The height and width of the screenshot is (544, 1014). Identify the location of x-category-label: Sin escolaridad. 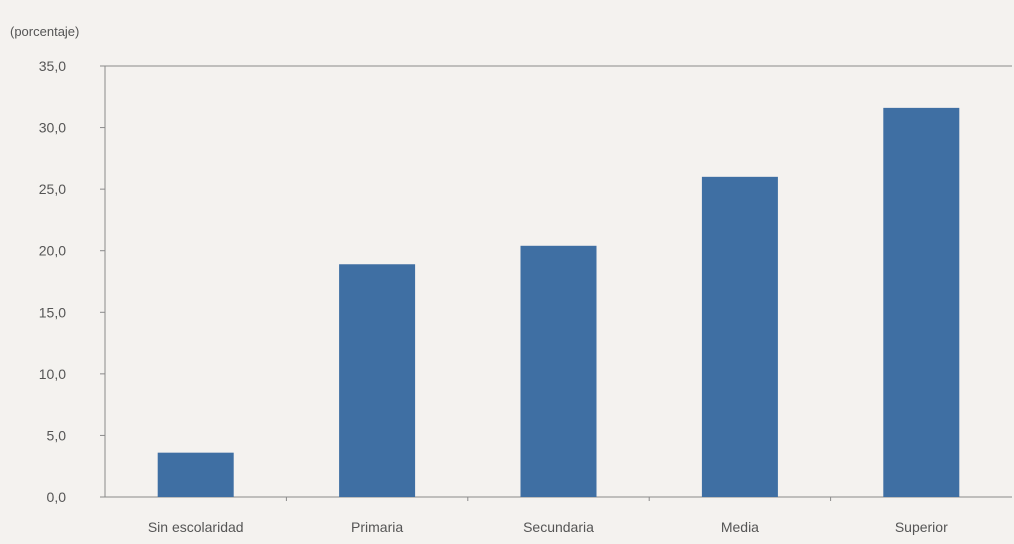
(196, 527).